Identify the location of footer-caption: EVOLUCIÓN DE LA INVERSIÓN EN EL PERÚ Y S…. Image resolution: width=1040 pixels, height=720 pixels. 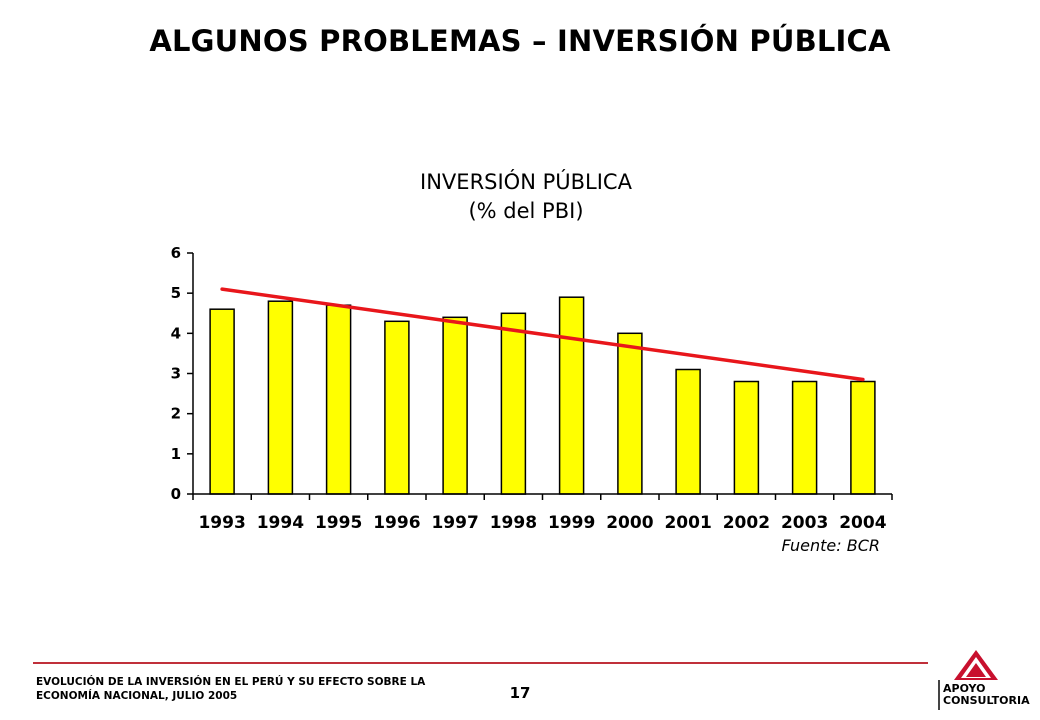
(256, 689).